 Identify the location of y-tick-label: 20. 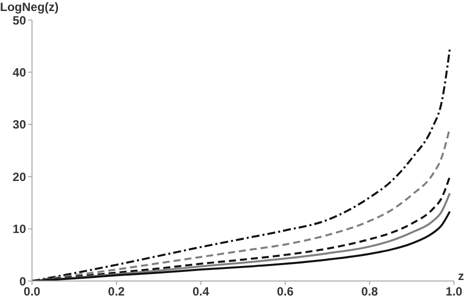
(19, 177).